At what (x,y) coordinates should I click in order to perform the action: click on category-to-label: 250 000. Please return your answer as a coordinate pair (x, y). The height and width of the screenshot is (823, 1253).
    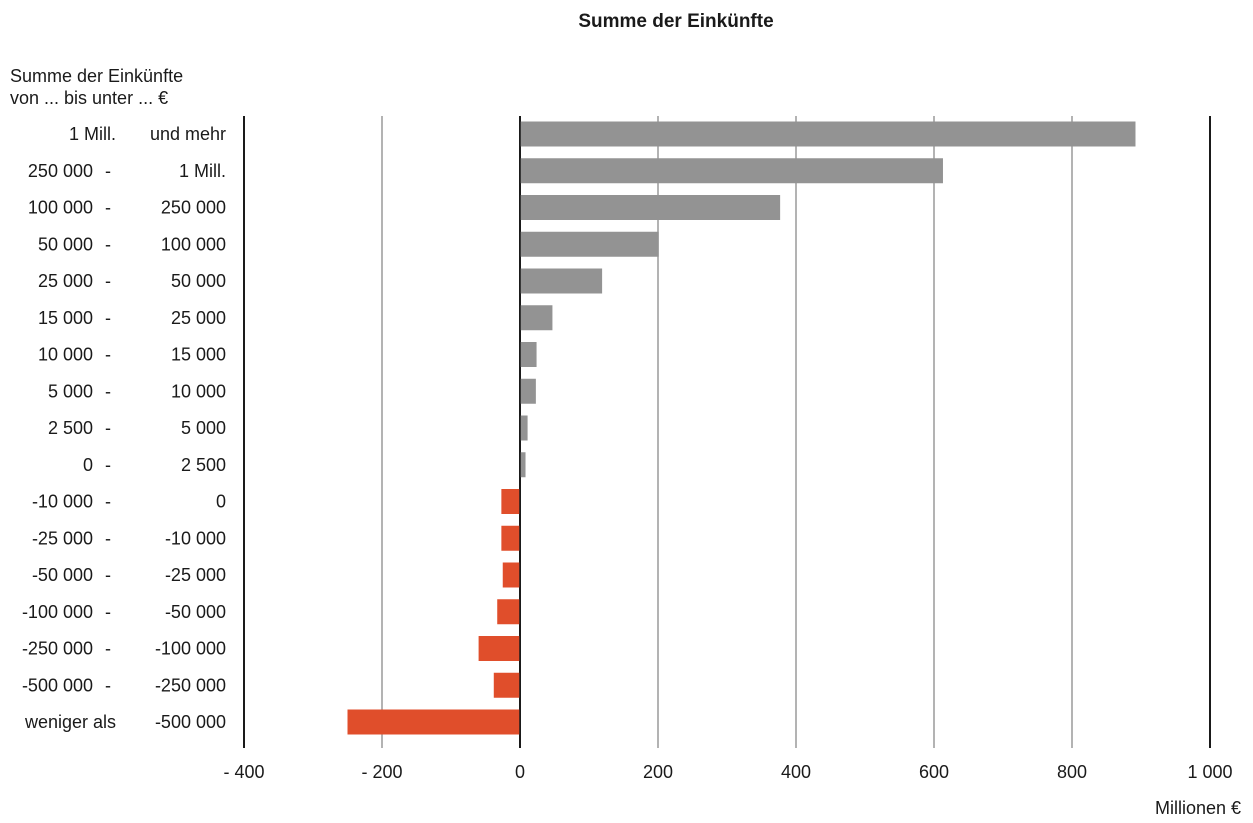
    Looking at the image, I should click on (193, 208).